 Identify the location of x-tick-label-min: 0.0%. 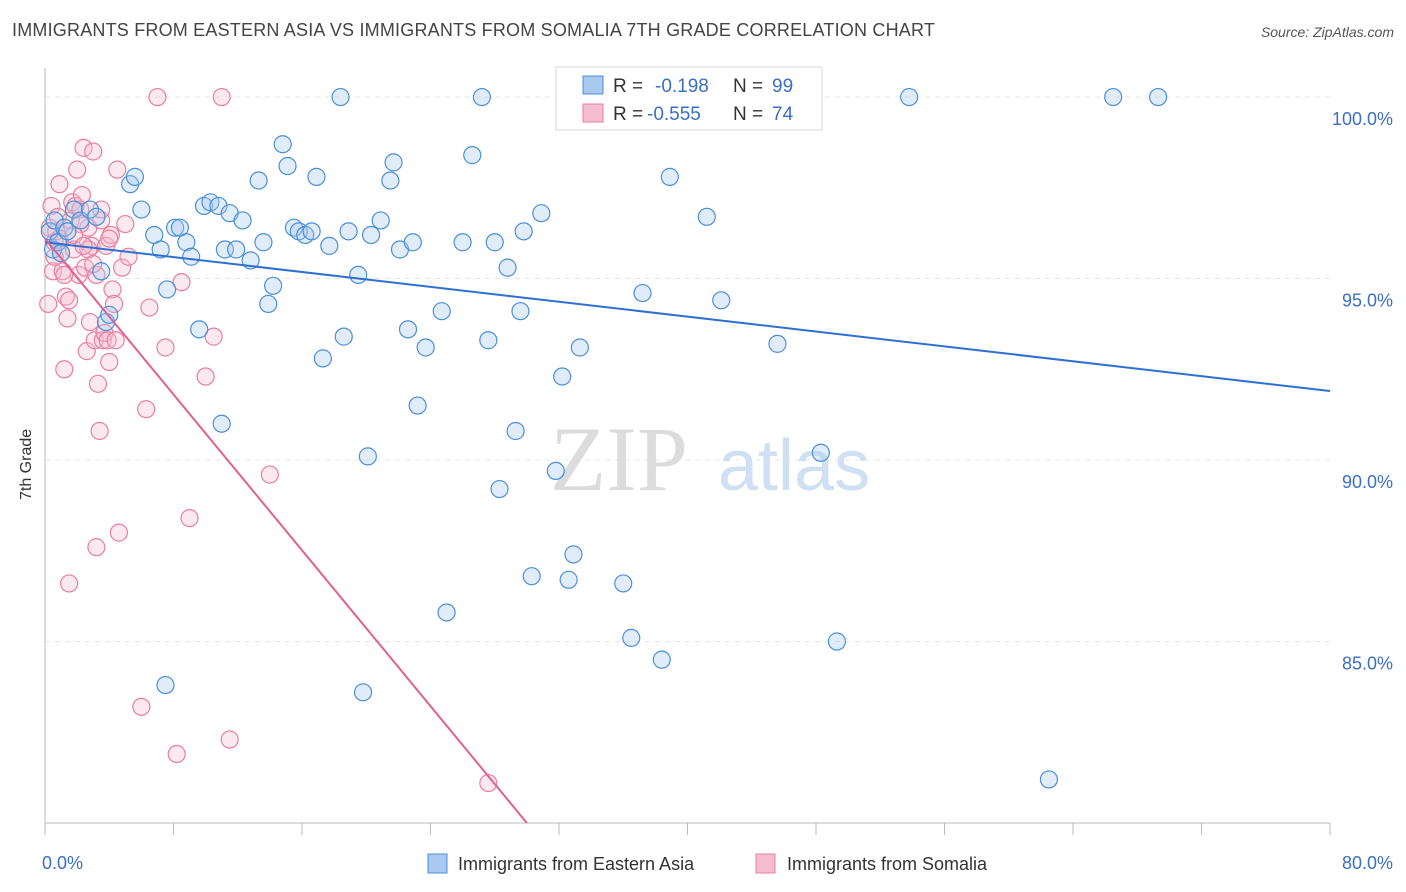
(62, 863).